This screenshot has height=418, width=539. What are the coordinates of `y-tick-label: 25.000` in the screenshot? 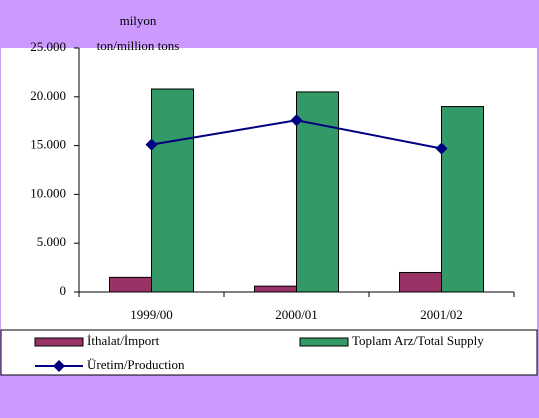 It's located at (48, 46).